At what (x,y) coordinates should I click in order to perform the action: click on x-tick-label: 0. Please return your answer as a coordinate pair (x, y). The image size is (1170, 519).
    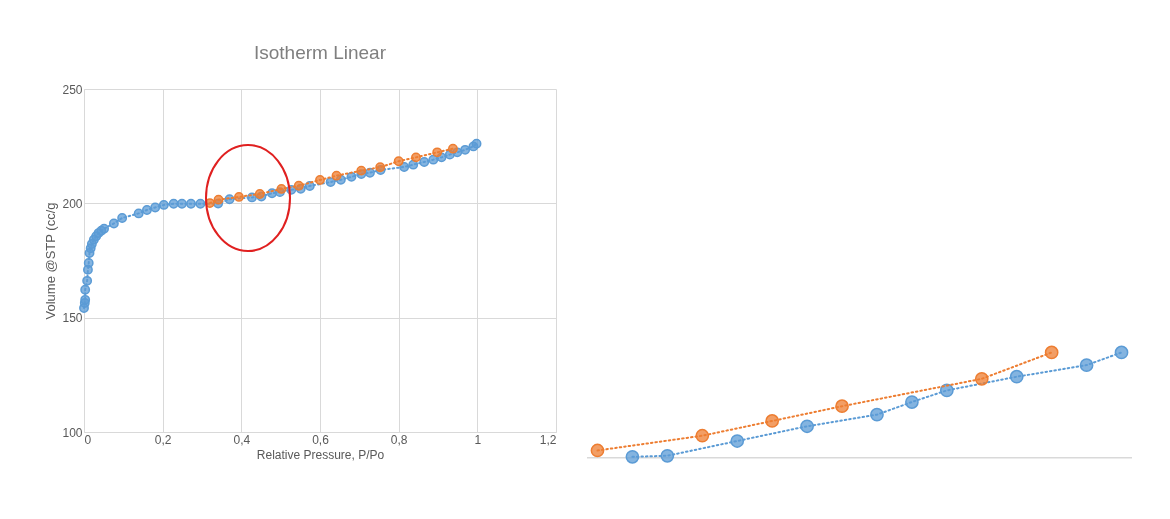
    Looking at the image, I should click on (88, 439).